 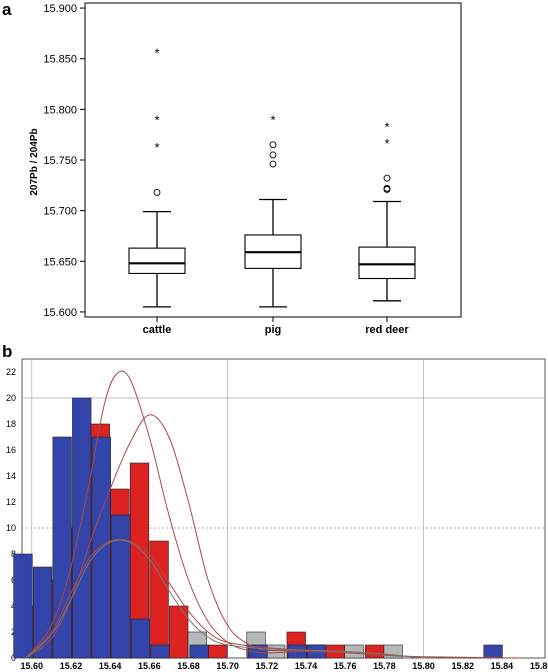 What do you see at coordinates (60, 9) in the screenshot?
I see `y-tick-label: 15.900` at bounding box center [60, 9].